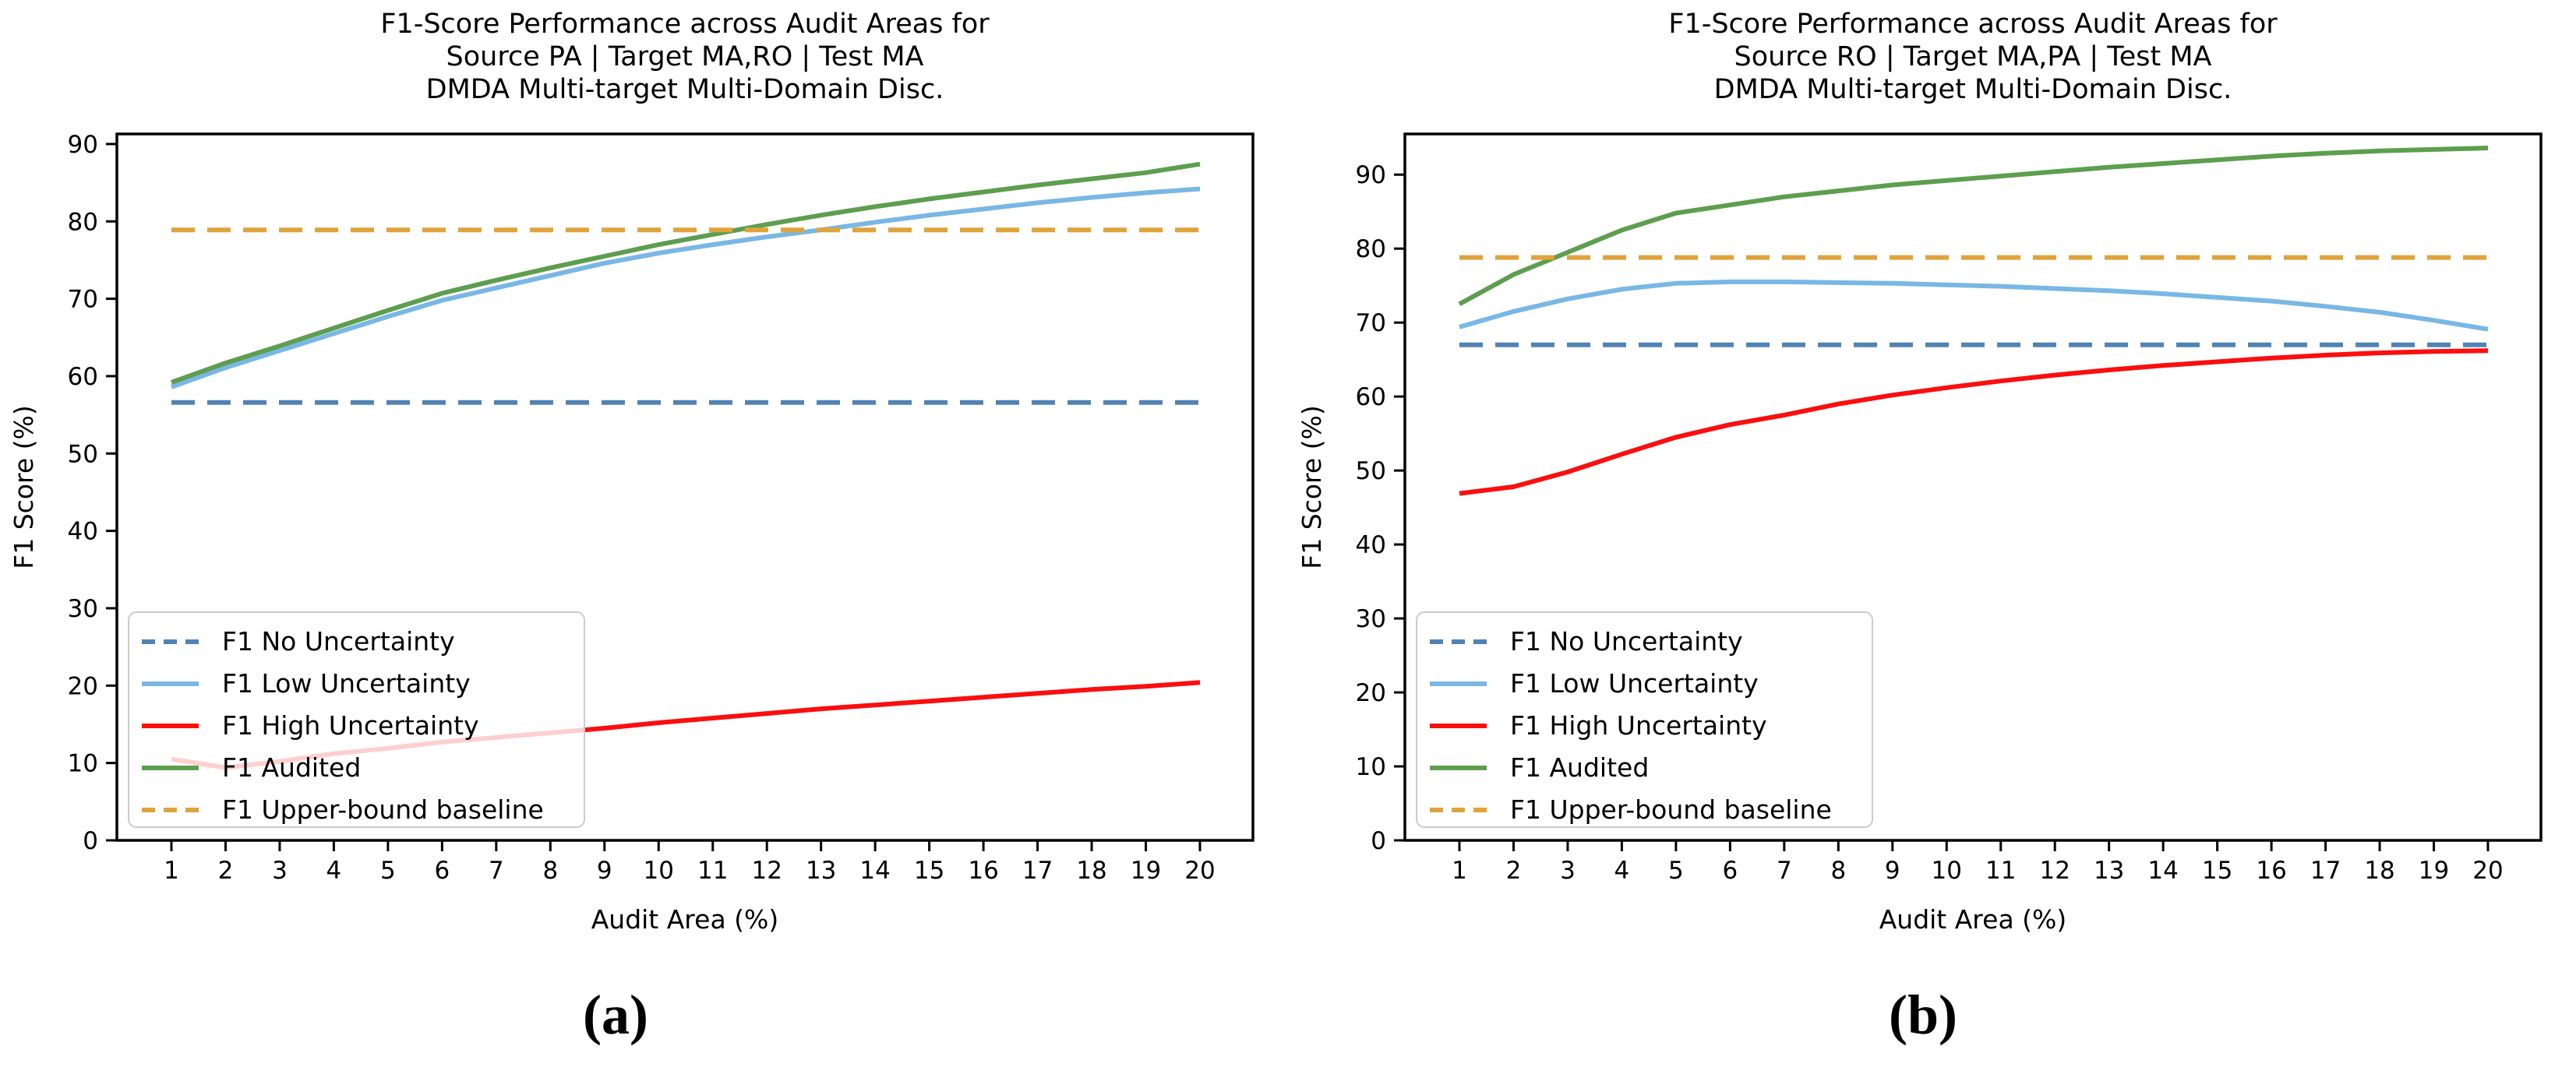 The height and width of the screenshot is (1067, 2576). What do you see at coordinates (615, 1015) in the screenshot?
I see `caption-a: (a)` at bounding box center [615, 1015].